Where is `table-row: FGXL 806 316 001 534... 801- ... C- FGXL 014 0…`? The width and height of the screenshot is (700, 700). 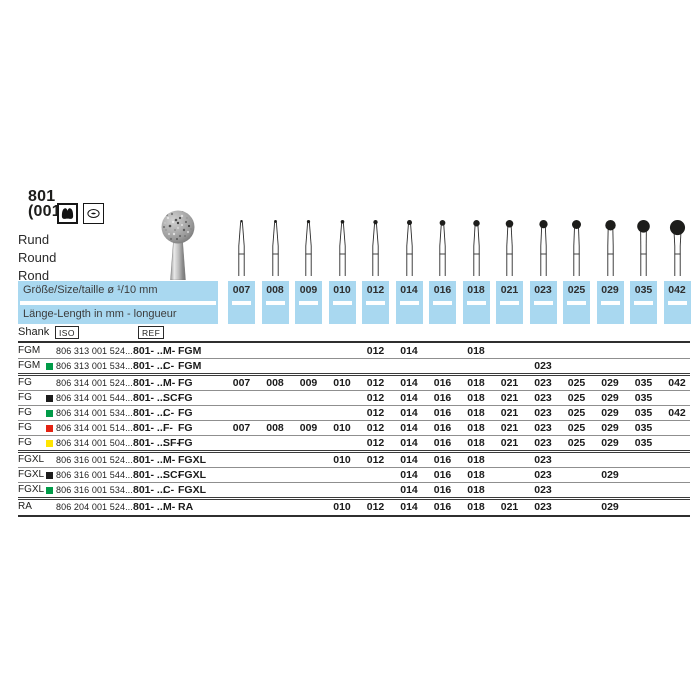 table-row: FGXL 806 316 001 534... 801- ... C- FGXL 014 0… is located at coordinates (354, 490).